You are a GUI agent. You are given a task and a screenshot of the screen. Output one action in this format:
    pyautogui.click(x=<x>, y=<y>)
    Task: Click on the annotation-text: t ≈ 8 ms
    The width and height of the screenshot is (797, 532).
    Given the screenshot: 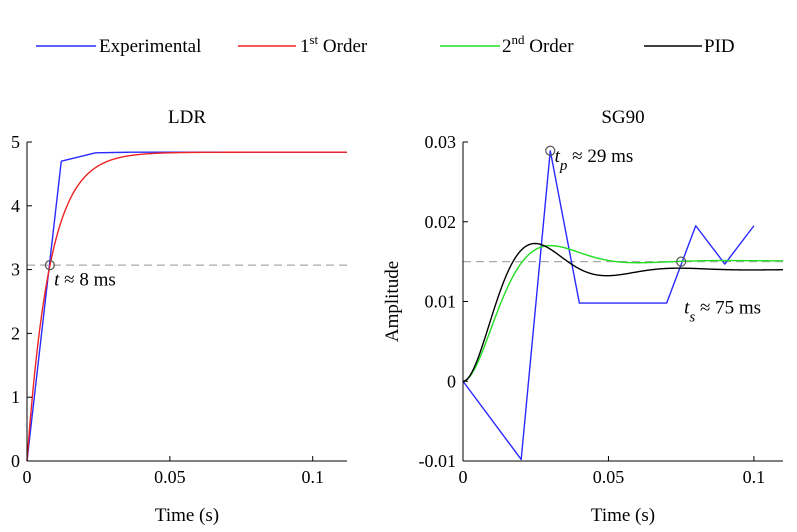 What is the action you would take?
    pyautogui.click(x=85, y=280)
    